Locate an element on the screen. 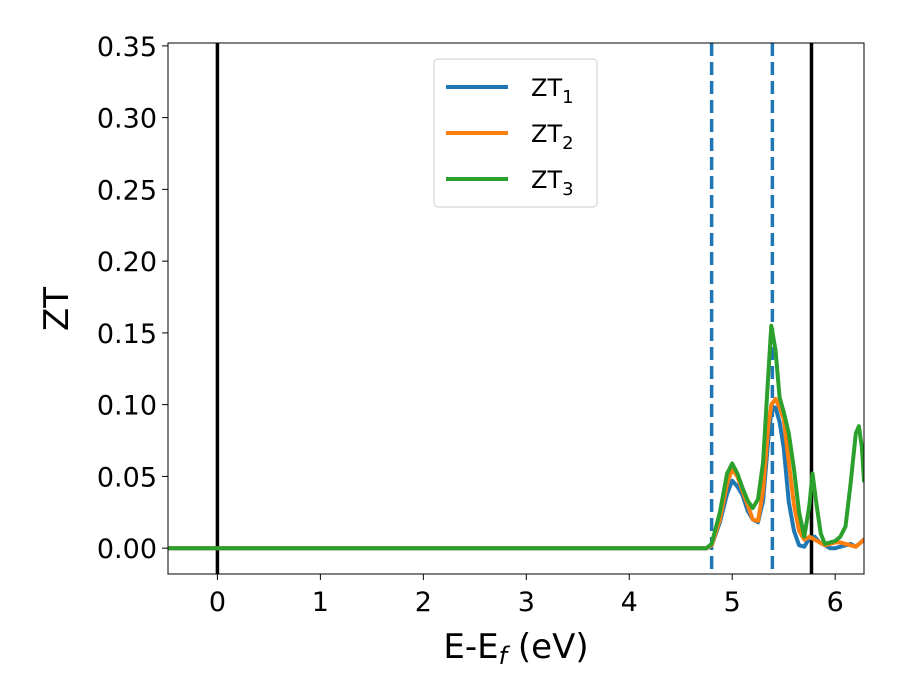  x-tick-label: 3 is located at coordinates (526, 602).